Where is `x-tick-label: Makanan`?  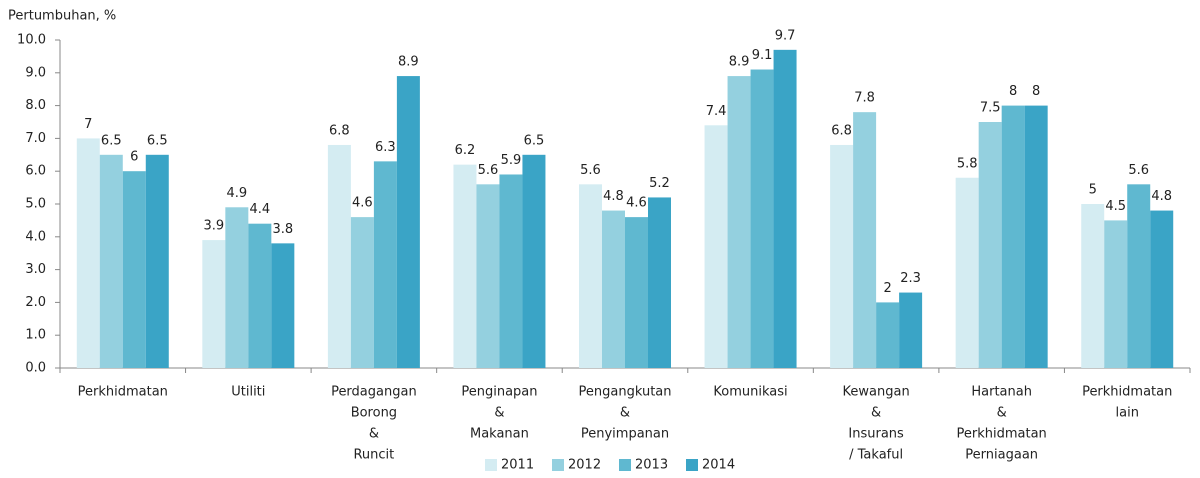
x-tick-label: Makanan is located at coordinates (499, 434).